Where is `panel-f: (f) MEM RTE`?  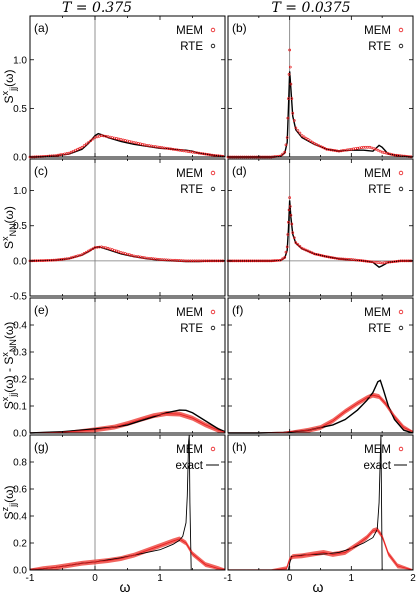
panel-f: (f) MEM RTE is located at coordinates (320, 365).